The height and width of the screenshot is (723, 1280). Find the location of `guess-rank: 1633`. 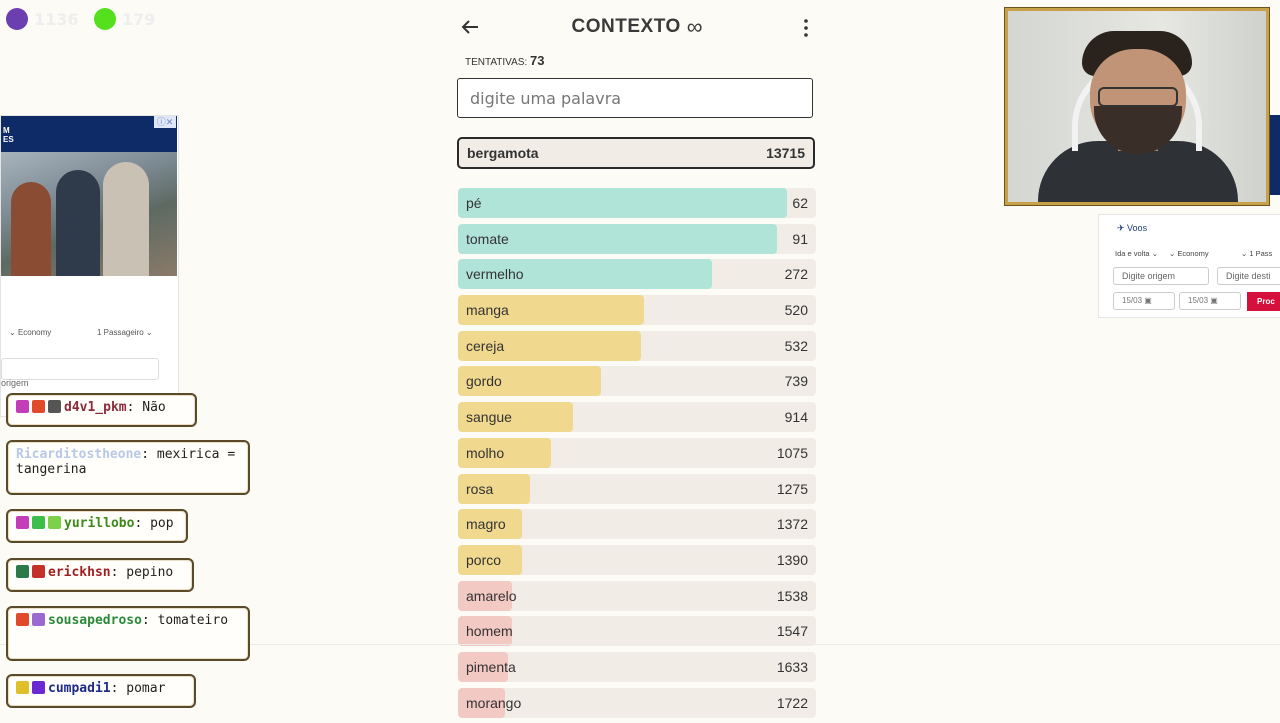

guess-rank: 1633 is located at coordinates (792, 666).